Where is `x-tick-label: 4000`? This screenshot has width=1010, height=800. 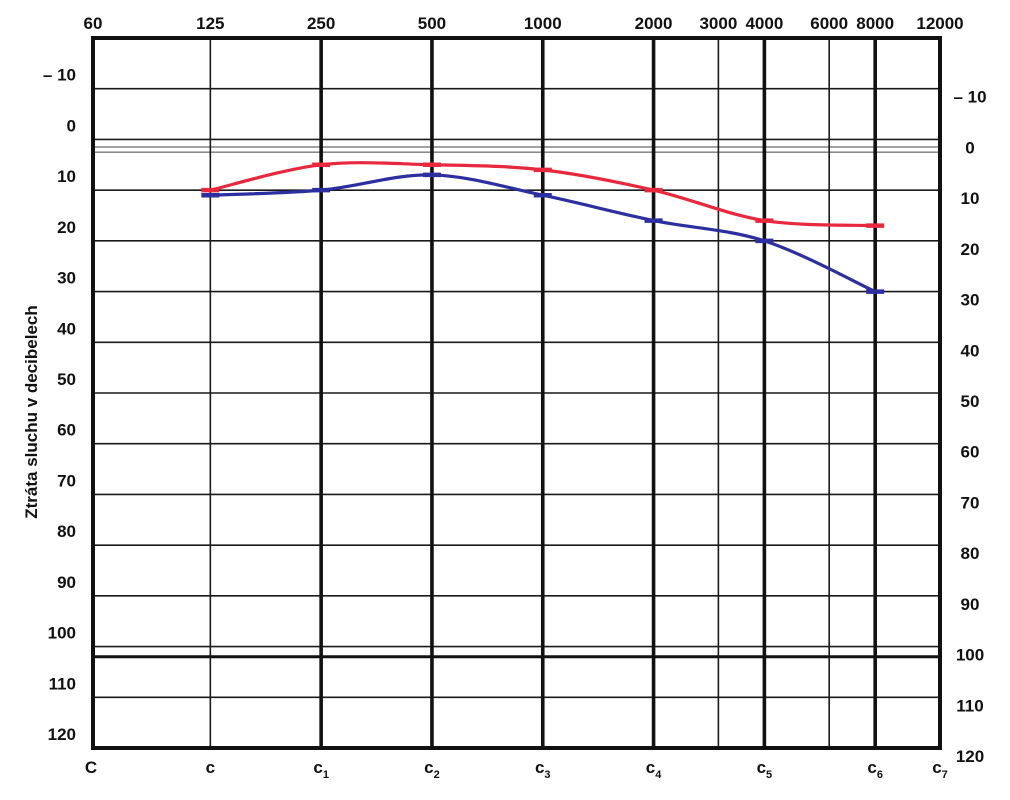 x-tick-label: 4000 is located at coordinates (764, 23).